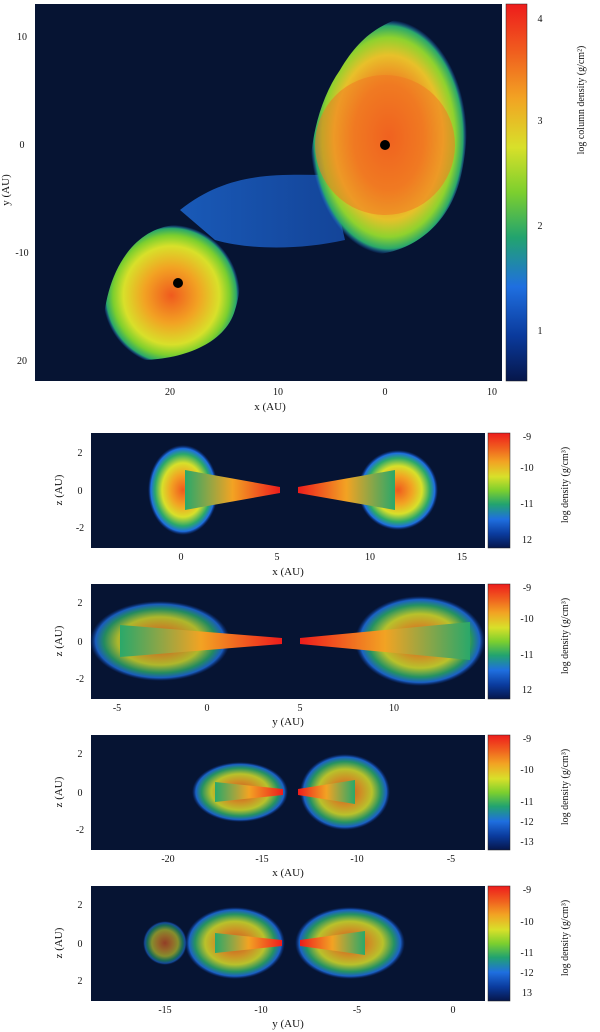 This screenshot has width=600, height=1032. What do you see at coordinates (288, 1024) in the screenshot?
I see `slice-4-xlabel: y (AU)` at bounding box center [288, 1024].